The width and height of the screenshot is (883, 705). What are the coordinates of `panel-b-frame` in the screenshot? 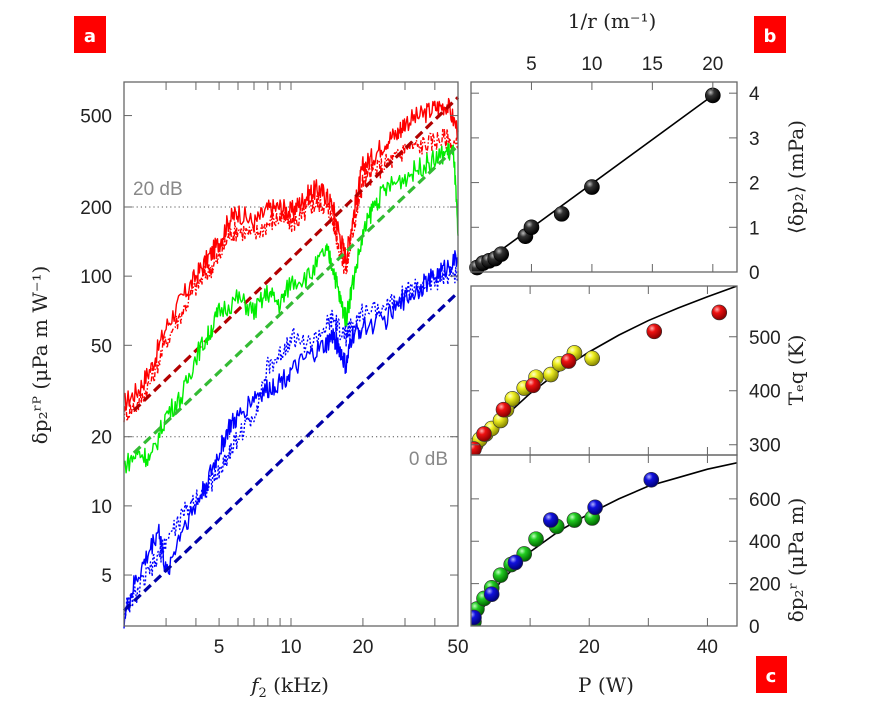 It's located at (604, 177).